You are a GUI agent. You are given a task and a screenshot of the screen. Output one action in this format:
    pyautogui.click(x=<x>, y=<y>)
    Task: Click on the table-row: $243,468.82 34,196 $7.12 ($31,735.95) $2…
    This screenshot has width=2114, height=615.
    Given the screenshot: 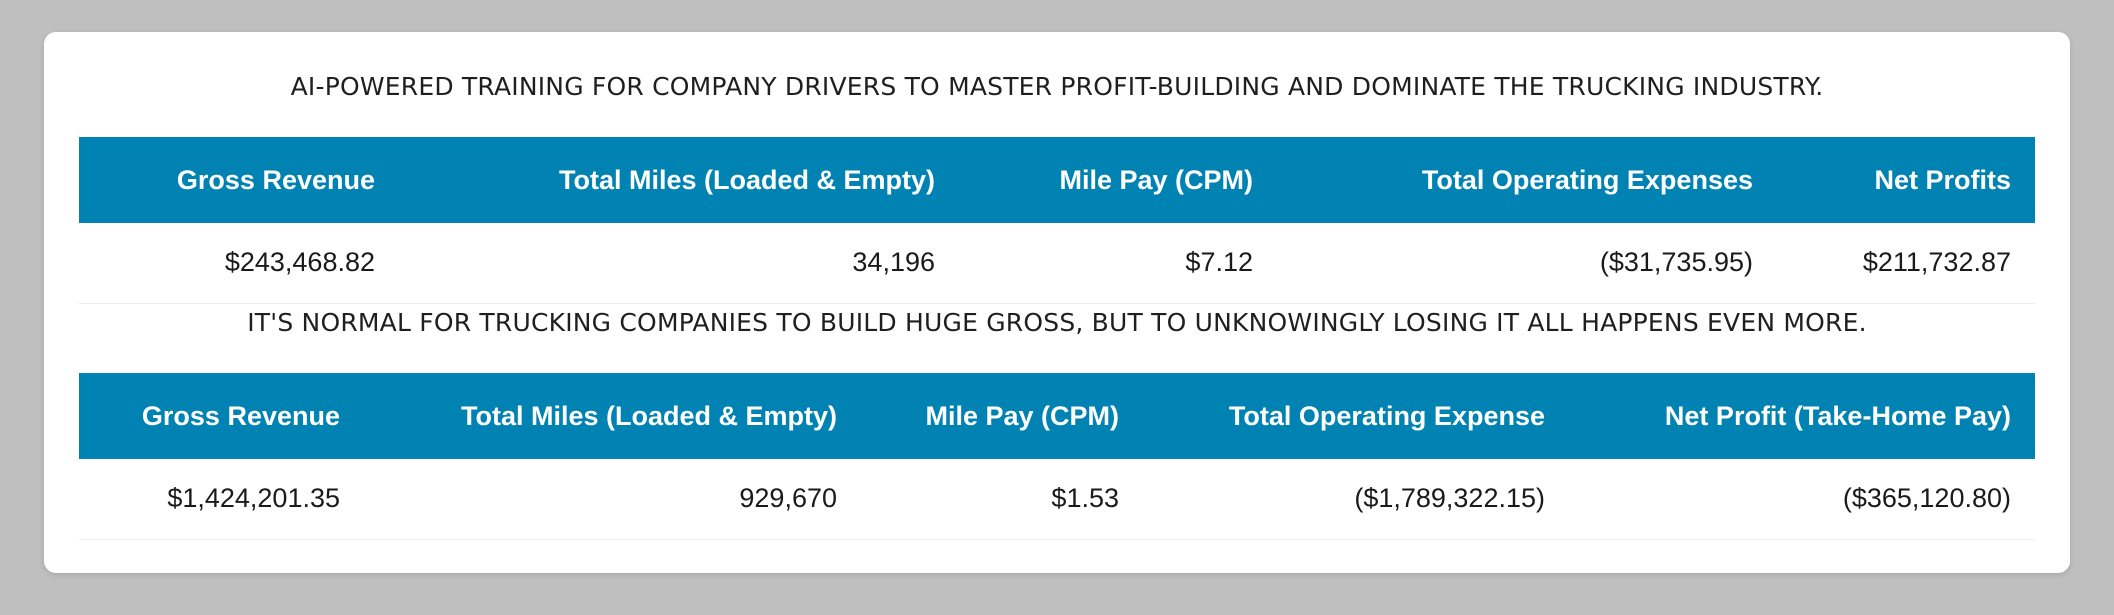 What is the action you would take?
    pyautogui.click(x=1057, y=263)
    